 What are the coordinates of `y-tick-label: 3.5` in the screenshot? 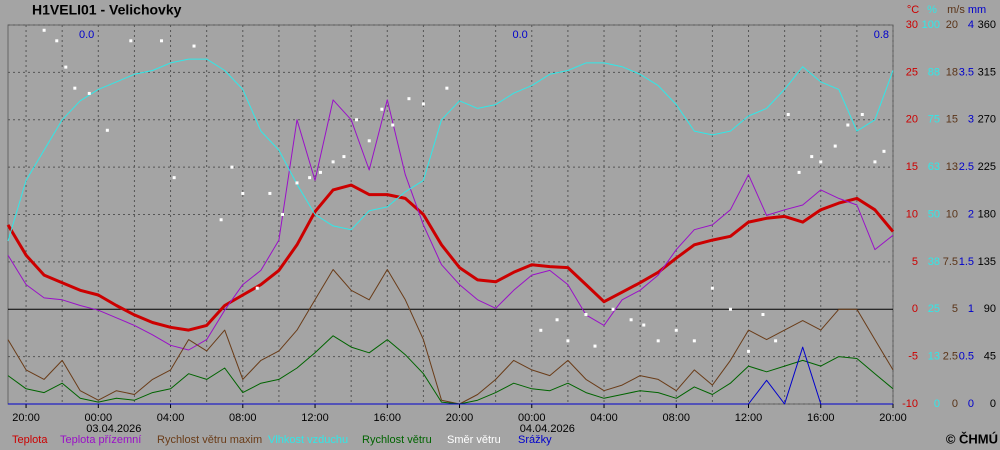 It's located at (966, 72).